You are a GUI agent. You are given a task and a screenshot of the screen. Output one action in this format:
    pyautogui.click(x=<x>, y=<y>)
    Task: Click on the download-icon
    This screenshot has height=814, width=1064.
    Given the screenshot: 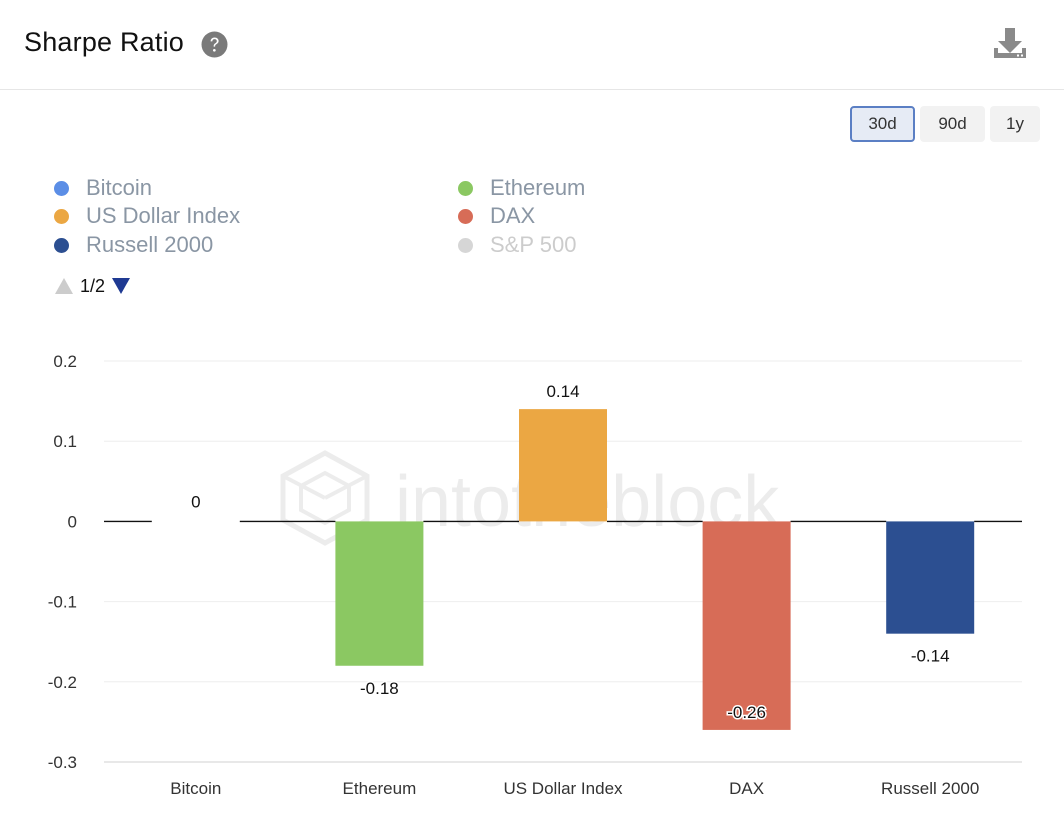 What is the action you would take?
    pyautogui.click(x=1010, y=43)
    